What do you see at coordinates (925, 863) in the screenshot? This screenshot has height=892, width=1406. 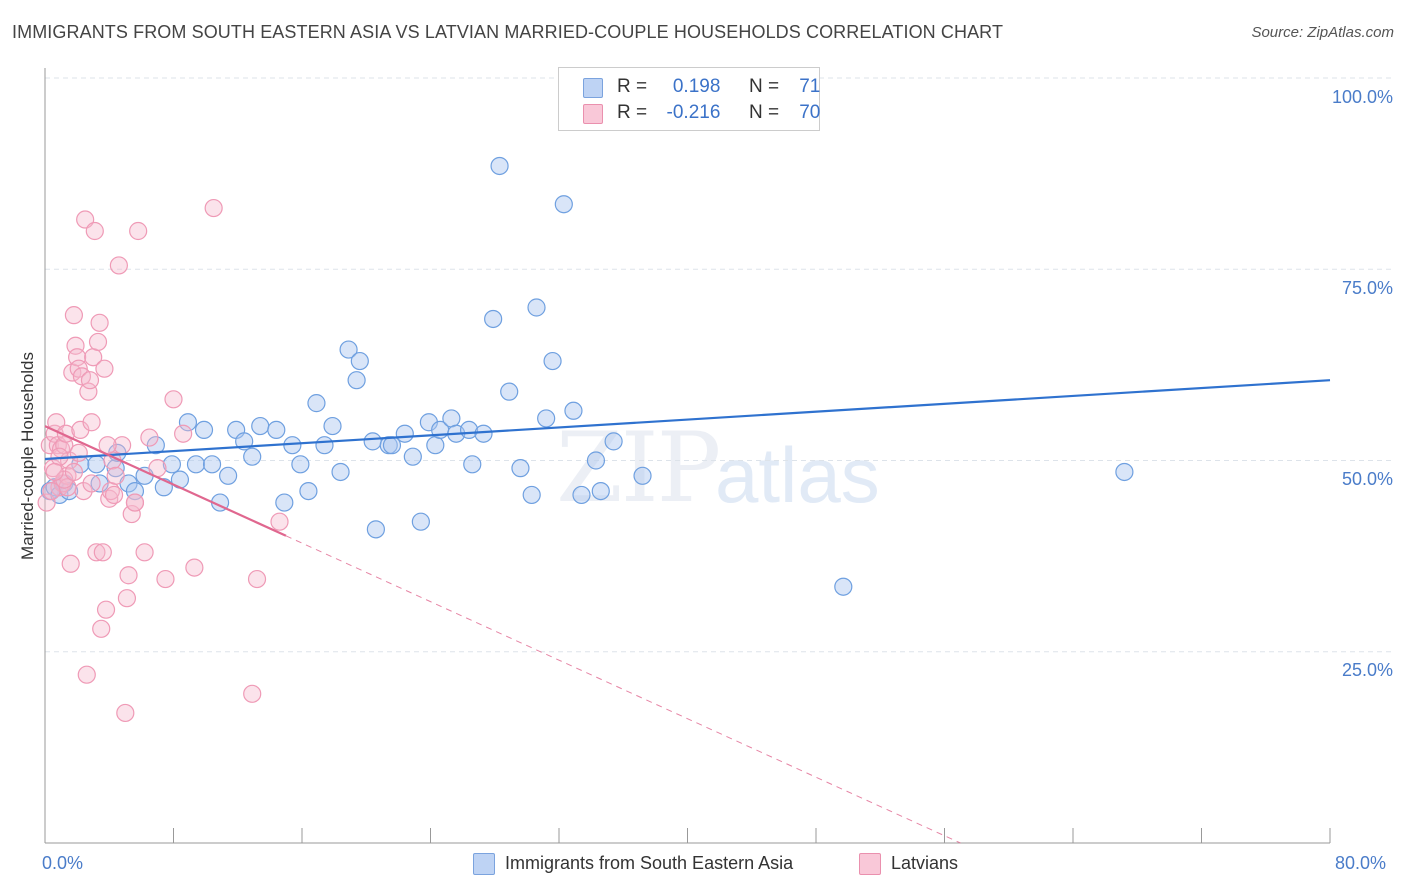 I see `bottom-legend-label-series2: Latvians` at bounding box center [925, 863].